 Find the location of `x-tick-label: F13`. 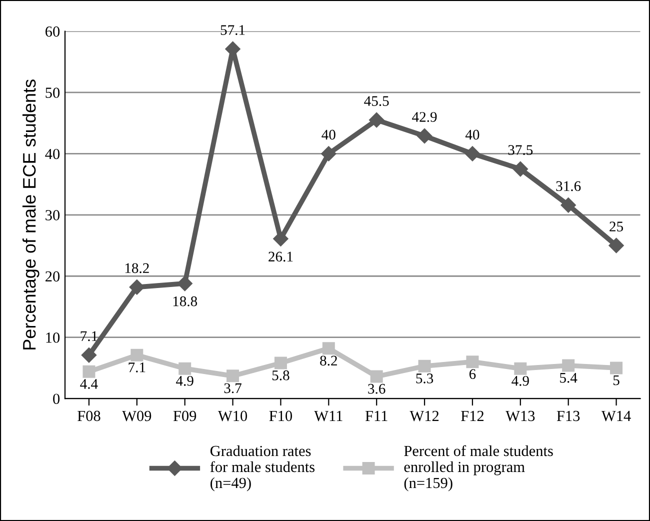

x-tick-label: F13 is located at coordinates (568, 416).